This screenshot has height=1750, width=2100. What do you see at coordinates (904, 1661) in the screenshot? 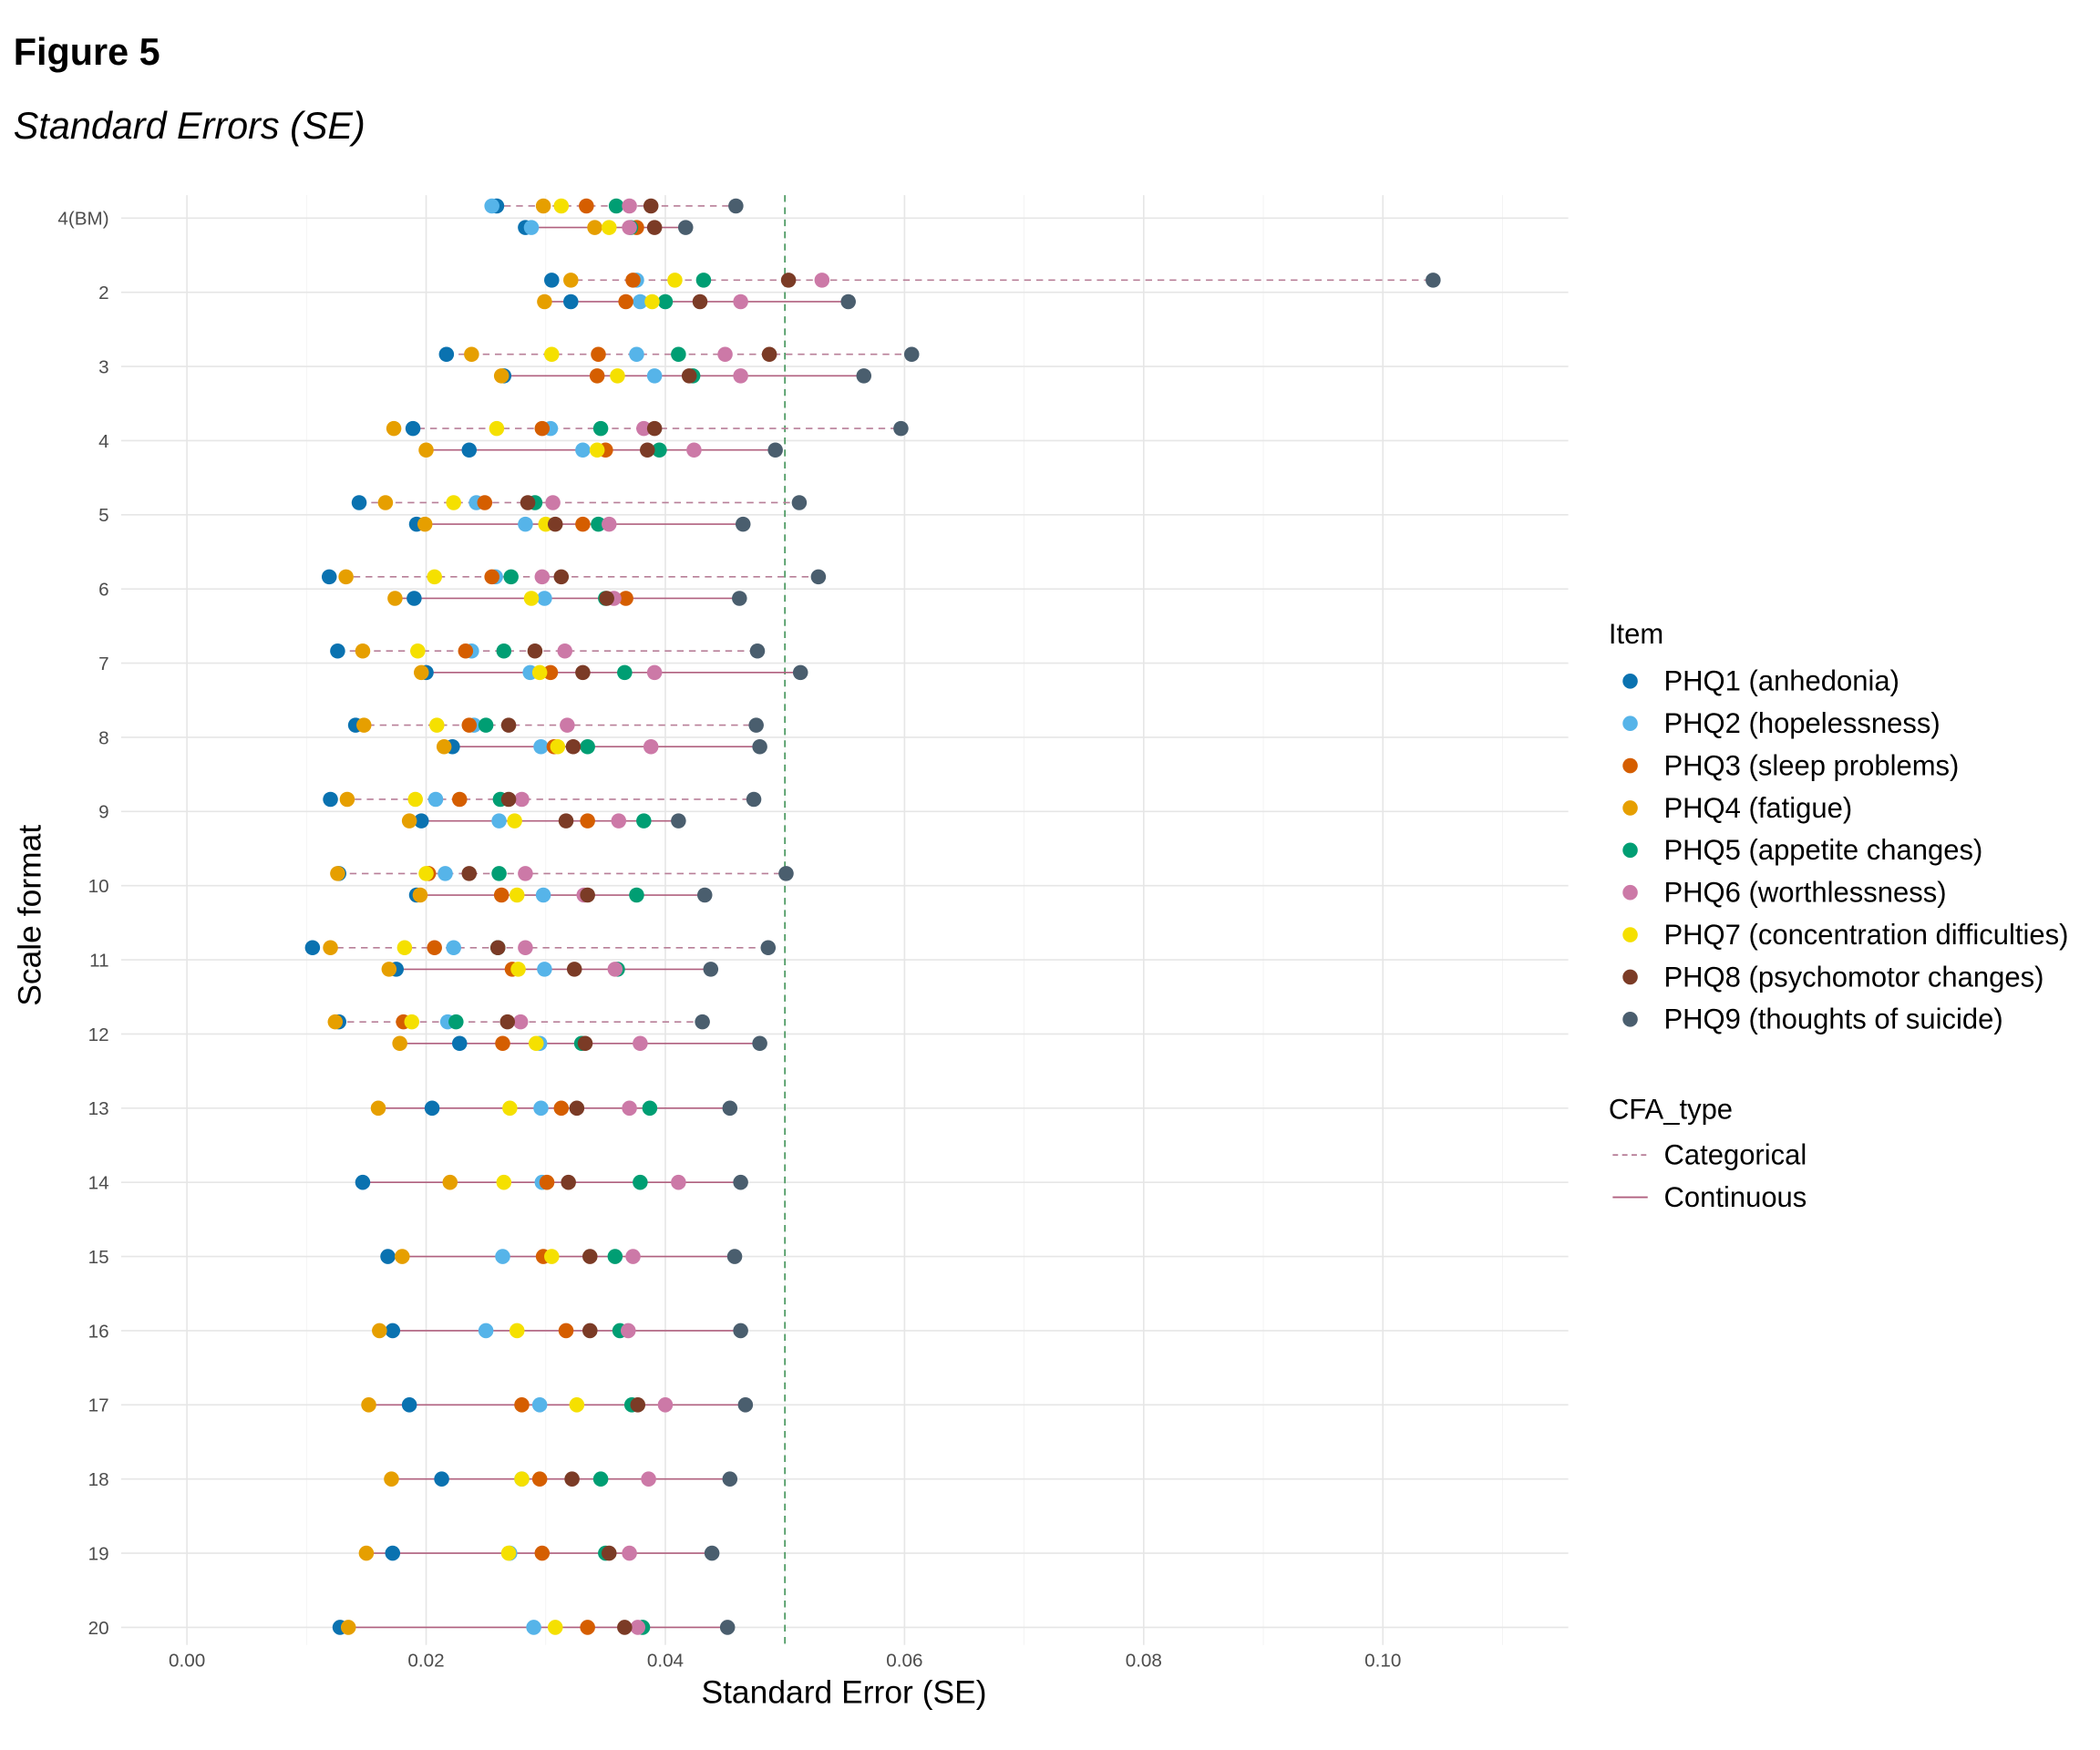
I see `x-tick-label: 0.06` at bounding box center [904, 1661].